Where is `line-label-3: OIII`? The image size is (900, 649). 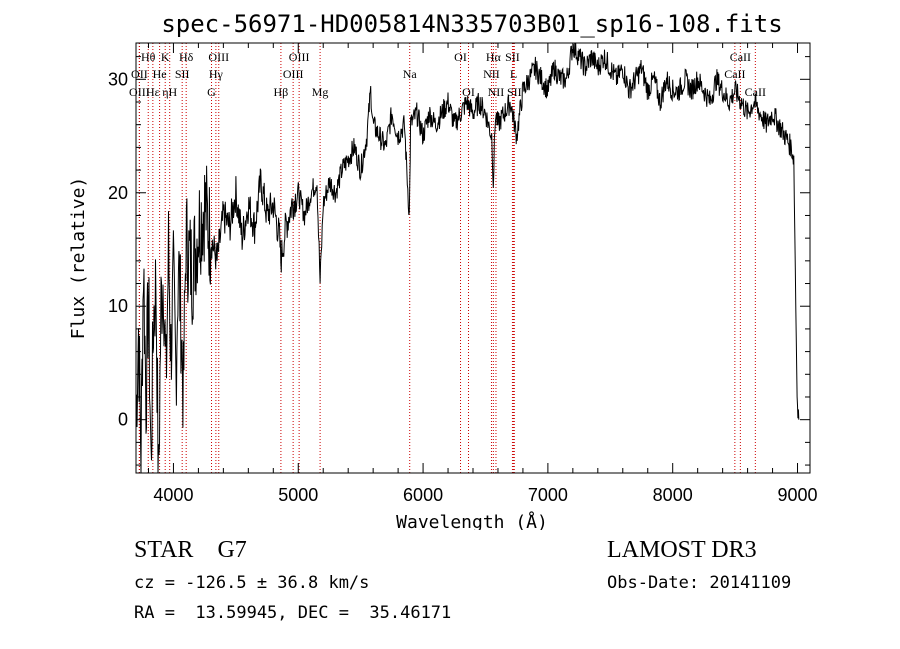
line-label-3: OIII is located at coordinates (218, 57).